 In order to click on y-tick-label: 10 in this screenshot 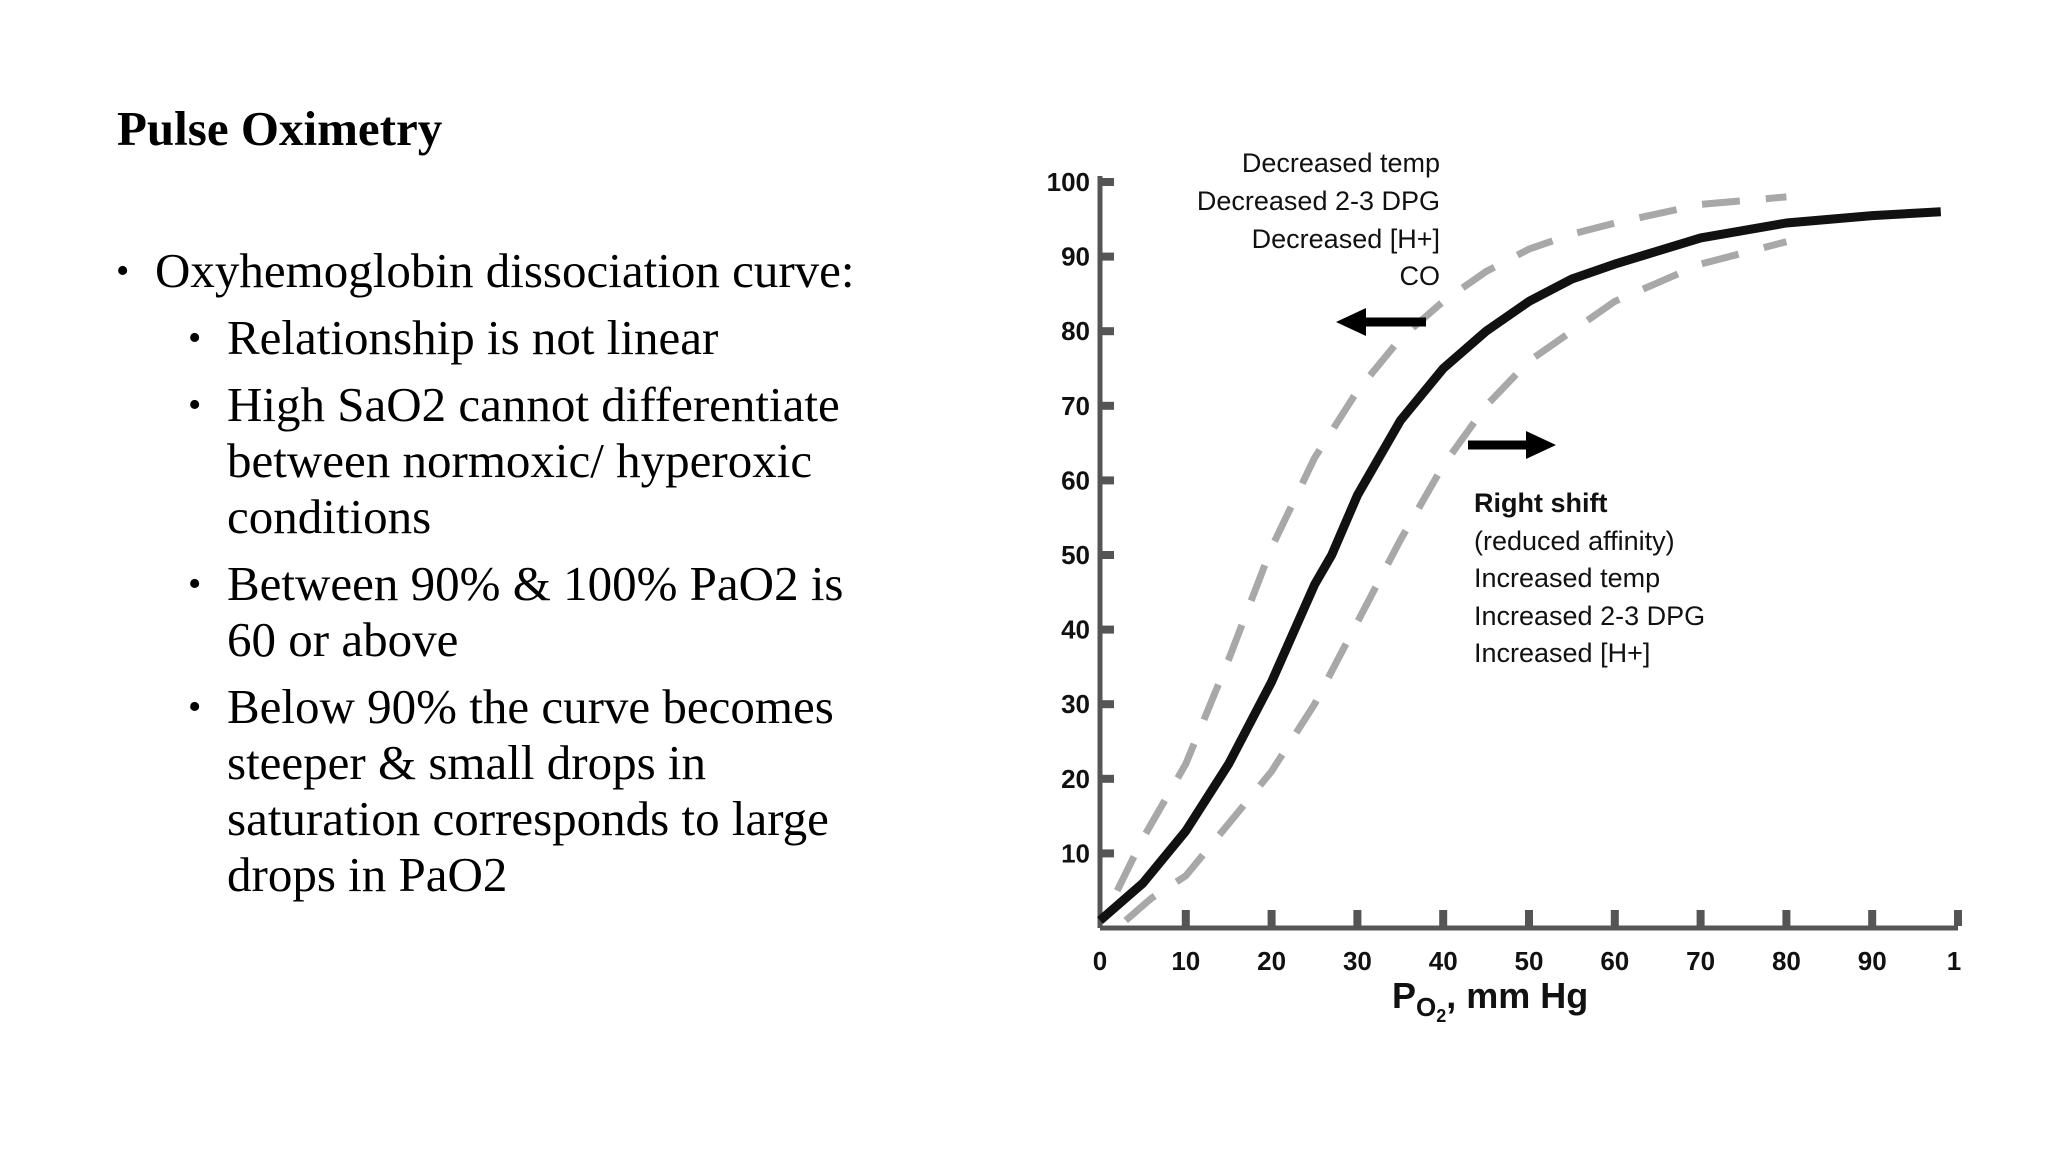, I will do `click(1075, 853)`.